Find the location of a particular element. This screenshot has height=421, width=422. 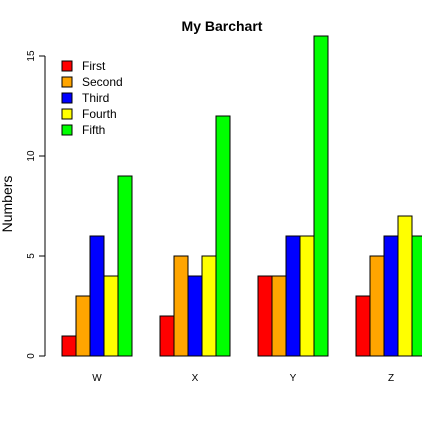

bar-y-second is located at coordinates (279, 316).